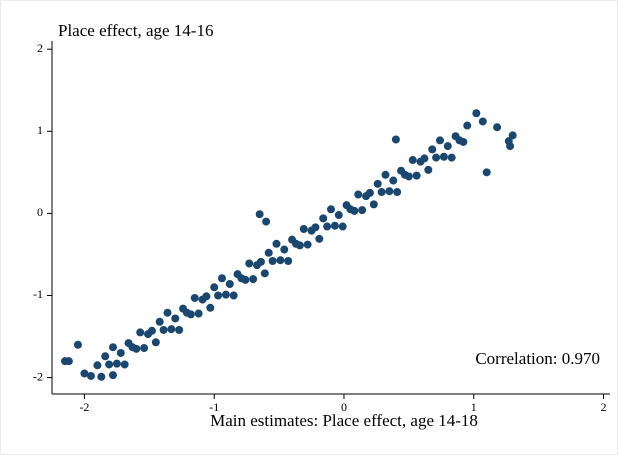 The width and height of the screenshot is (618, 455). I want to click on x-tick-label: 0, so click(344, 407).